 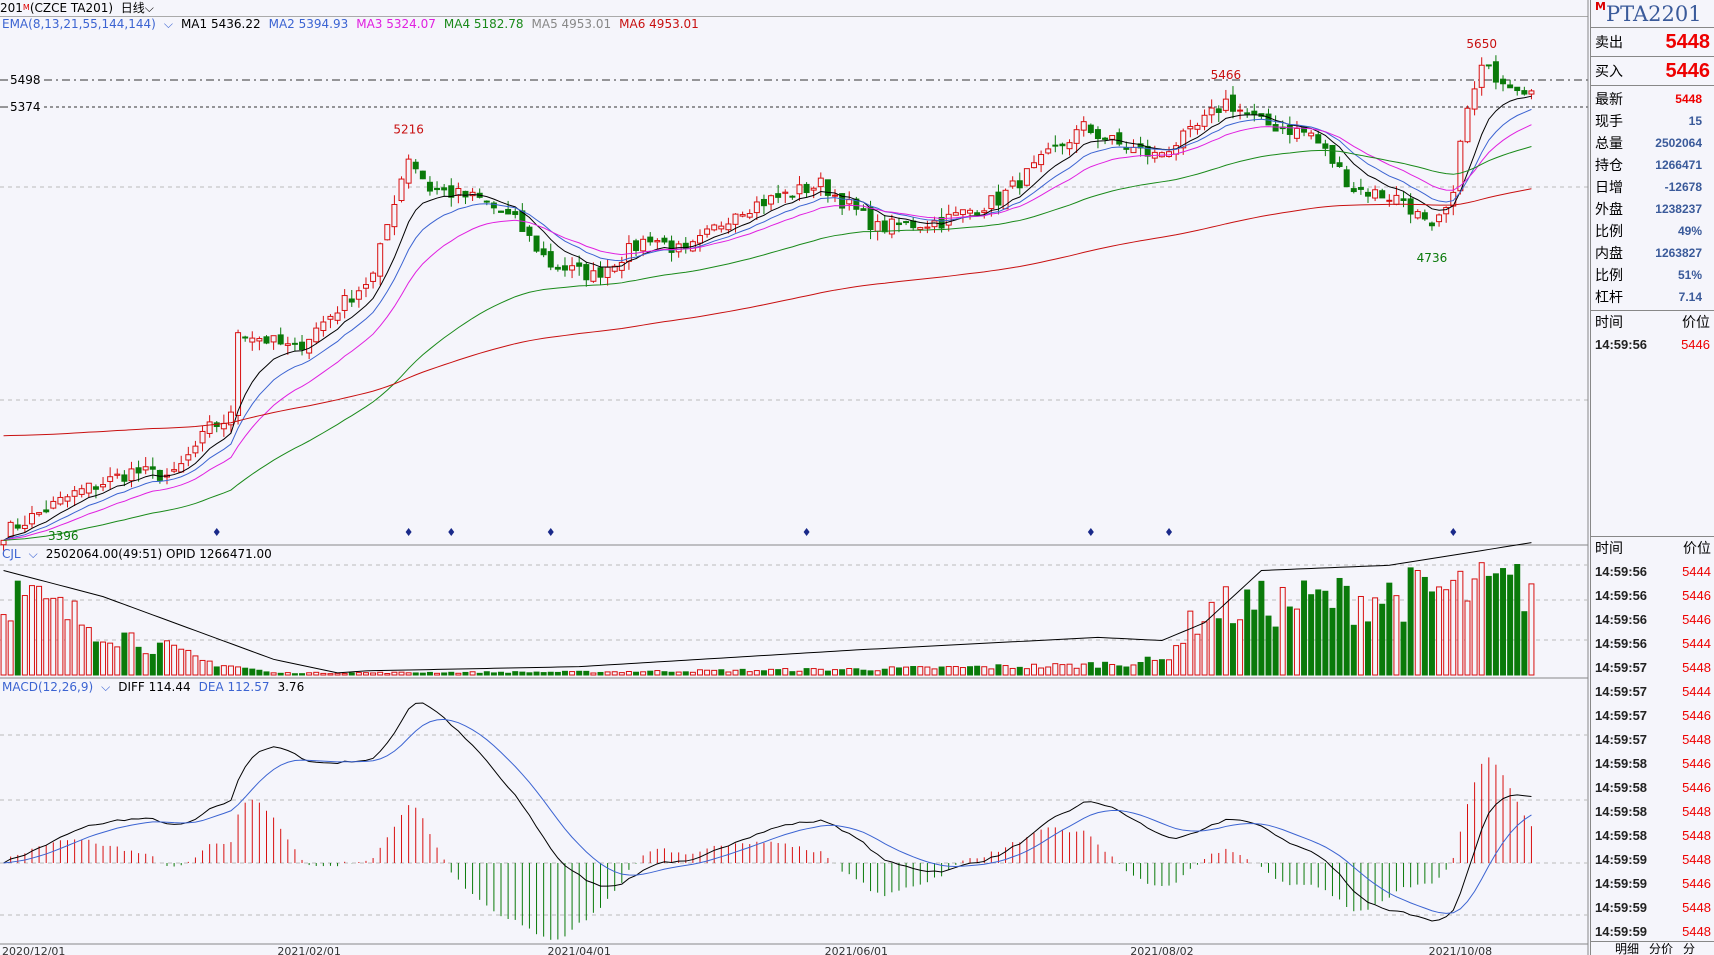 What do you see at coordinates (1169, 532) in the screenshot?
I see `signal-diamond-icon` at bounding box center [1169, 532].